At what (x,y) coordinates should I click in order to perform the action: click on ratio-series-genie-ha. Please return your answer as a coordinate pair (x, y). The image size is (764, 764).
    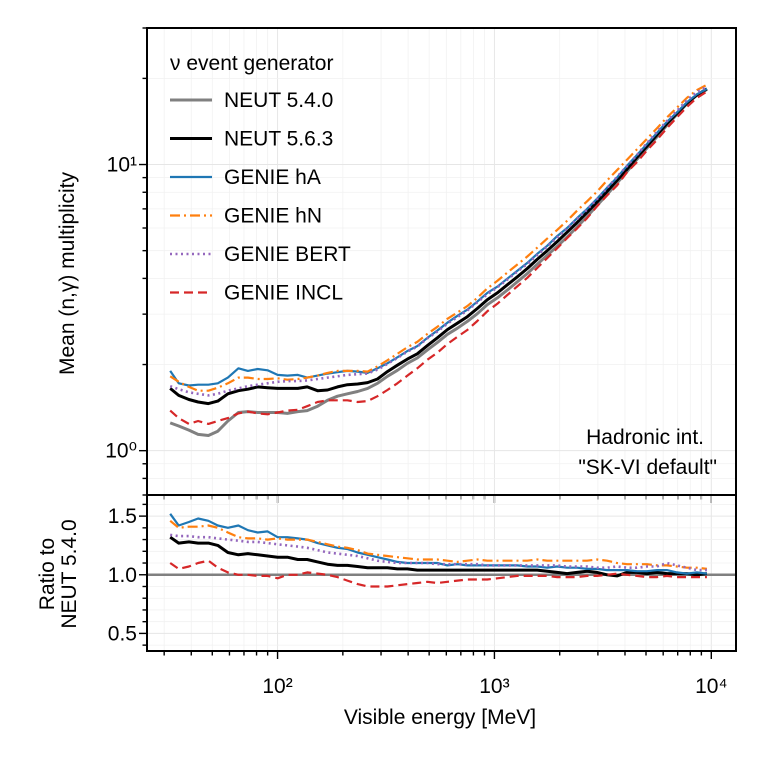
    Looking at the image, I should click on (438, 544).